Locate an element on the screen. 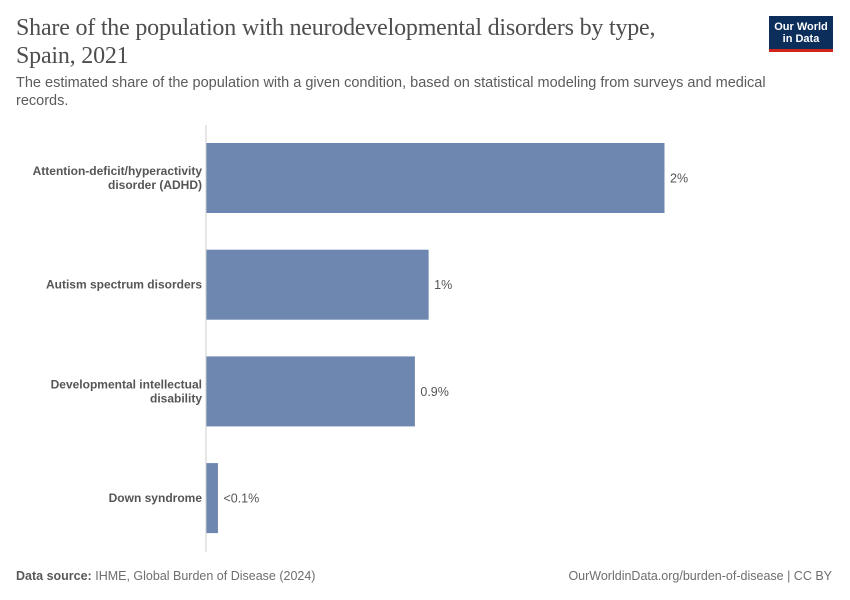  owid-logo: Our World in Data is located at coordinates (801, 34).